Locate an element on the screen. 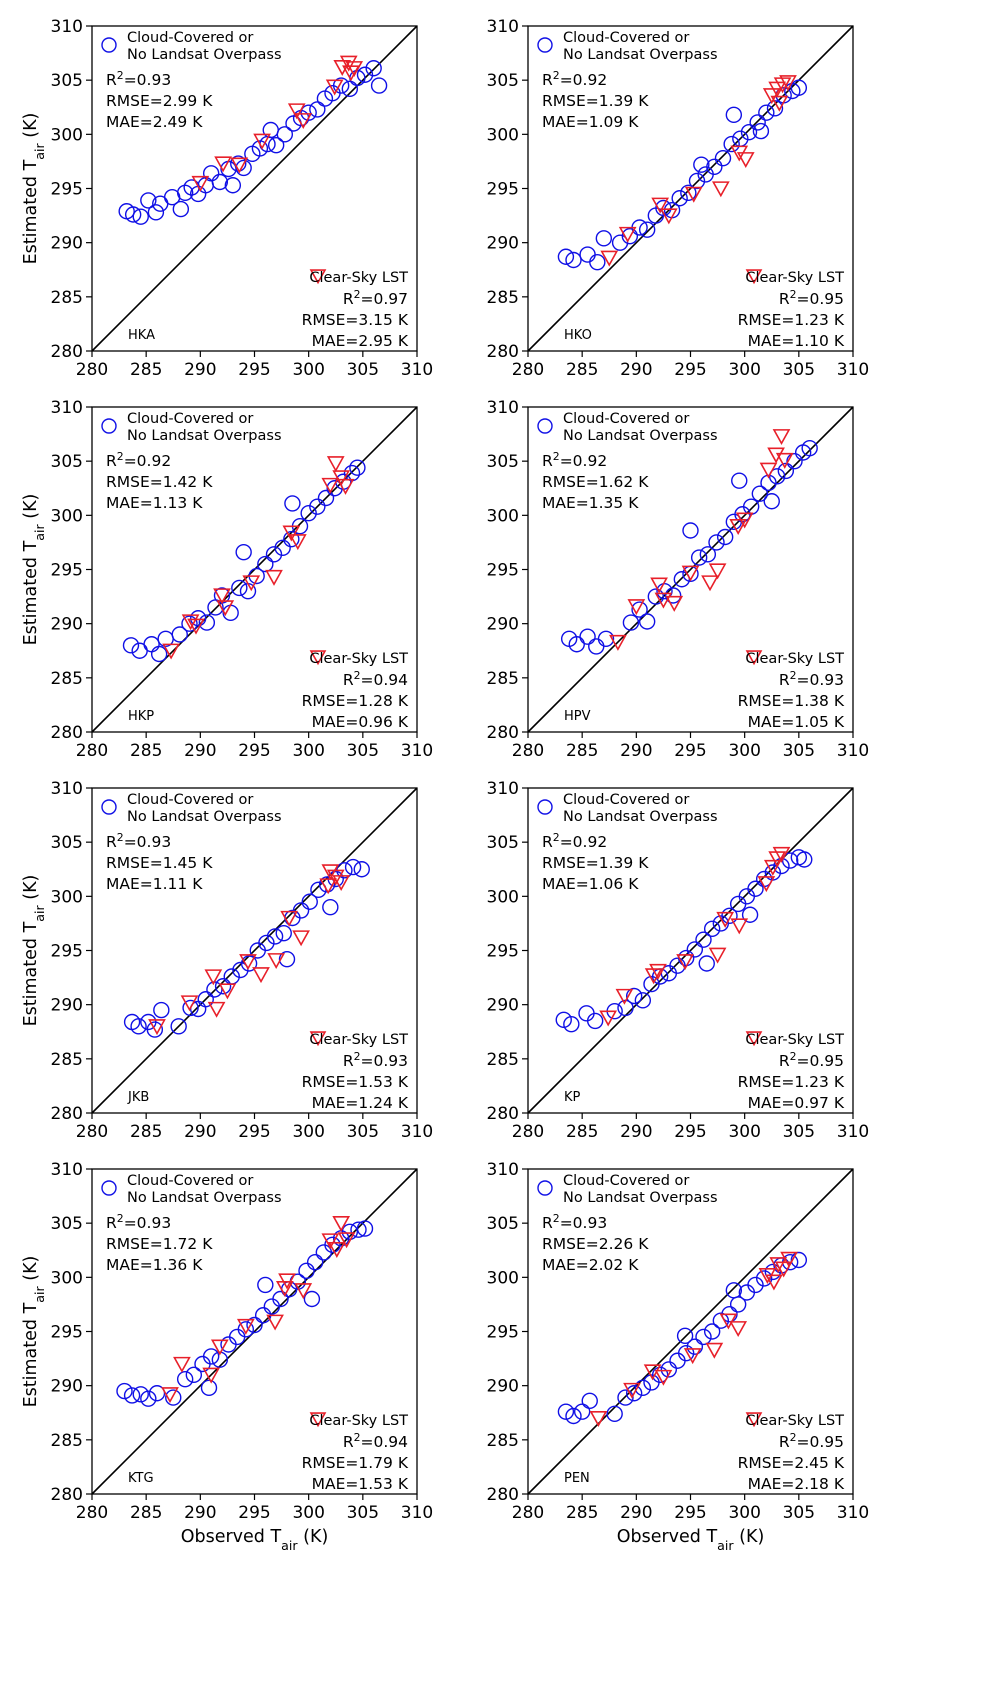 The image size is (996, 1708). clear-mae: MAE=1.10 K is located at coordinates (796, 341).